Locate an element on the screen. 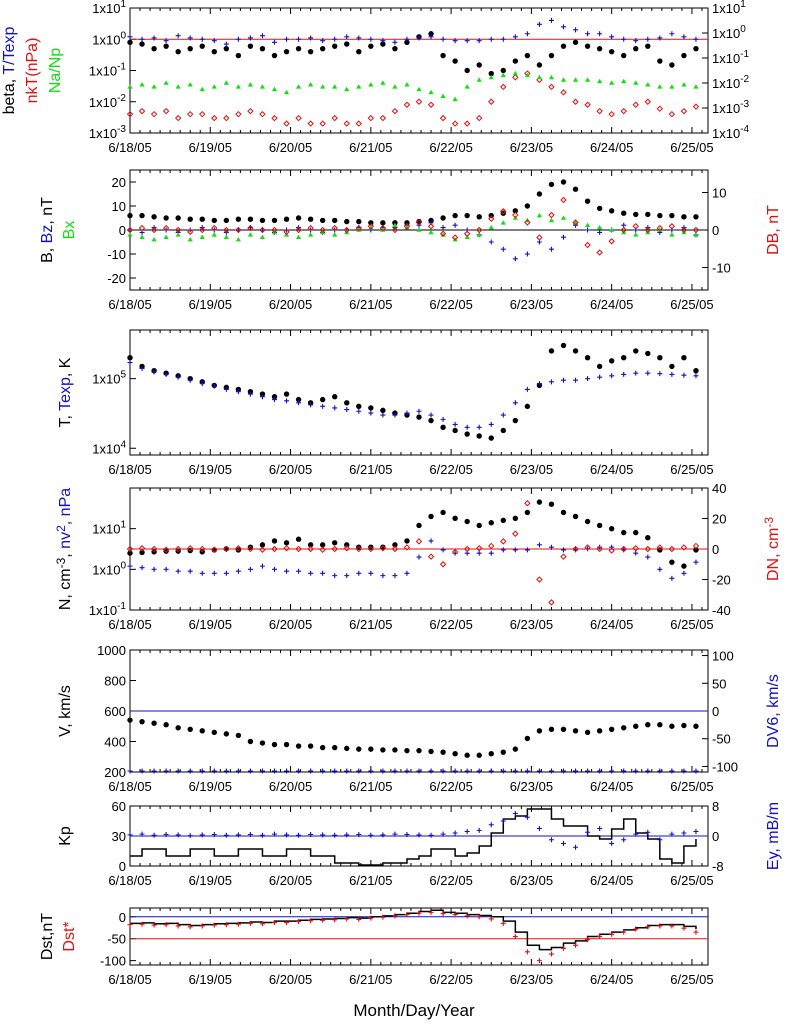  y-axis-label: T, Texp, K is located at coordinates (65, 392).